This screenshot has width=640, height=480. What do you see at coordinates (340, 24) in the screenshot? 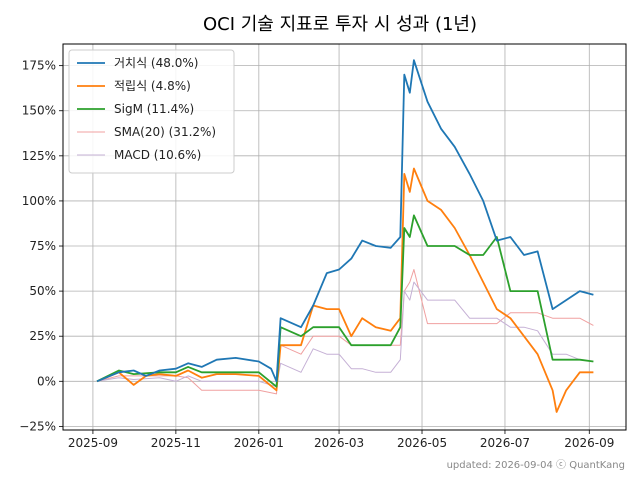
I see `chart-title: OCI 기술 지표로 투자 시 성과 (1년)` at bounding box center [340, 24].